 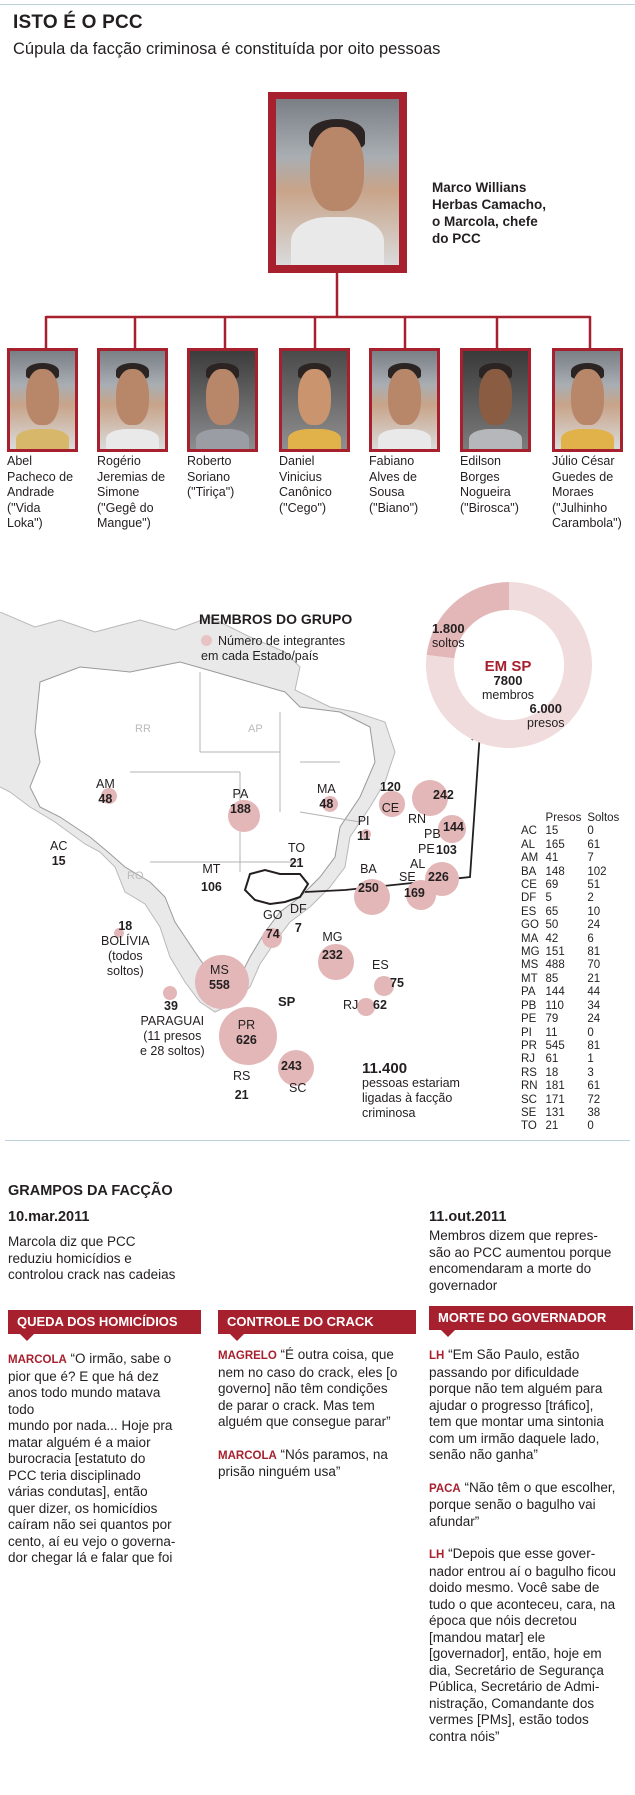 What do you see at coordinates (407, 877) in the screenshot?
I see `state-label-se: SE` at bounding box center [407, 877].